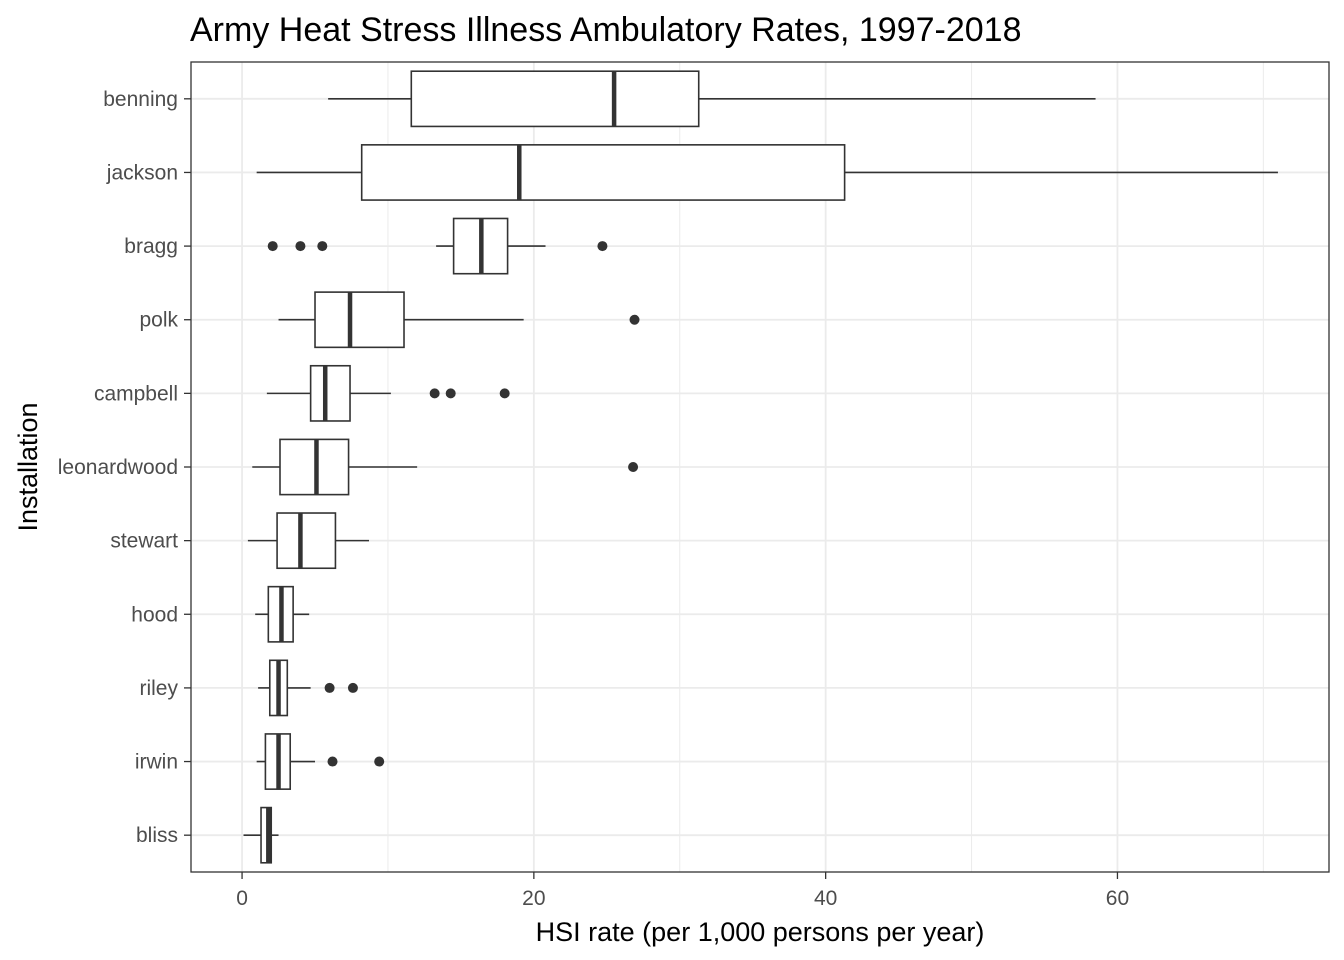 The image size is (1344, 960). I want to click on y-tick-label: hood, so click(154, 614).